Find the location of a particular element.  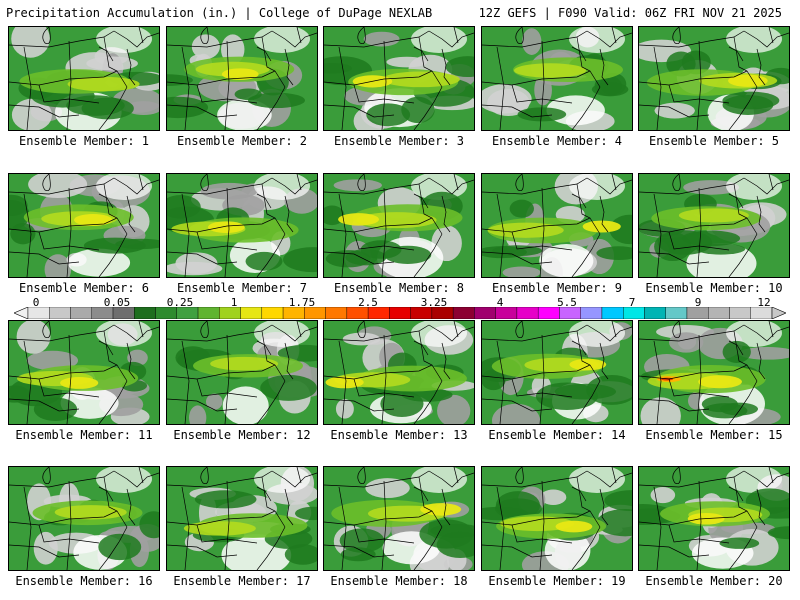

member-label-10: Ensemble Member: 10 is located at coordinates (714, 288).